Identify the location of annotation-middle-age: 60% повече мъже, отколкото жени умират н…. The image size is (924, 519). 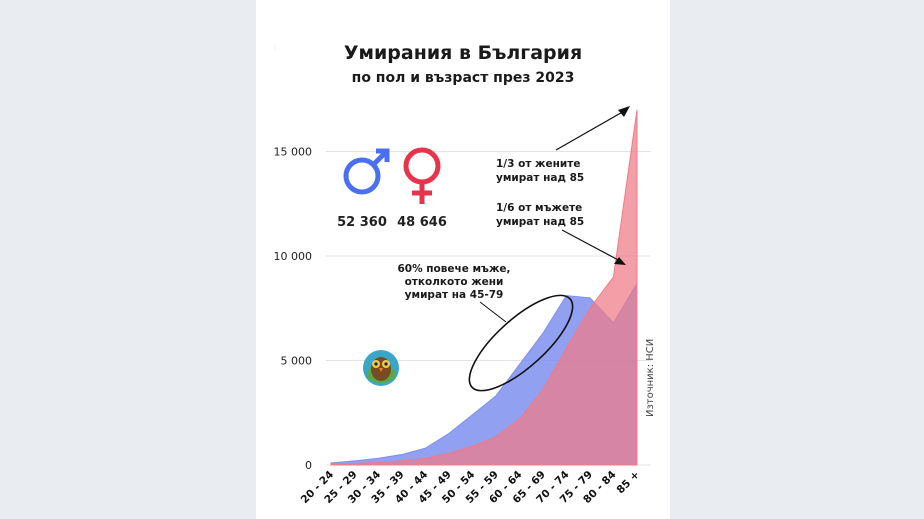
(485, 327).